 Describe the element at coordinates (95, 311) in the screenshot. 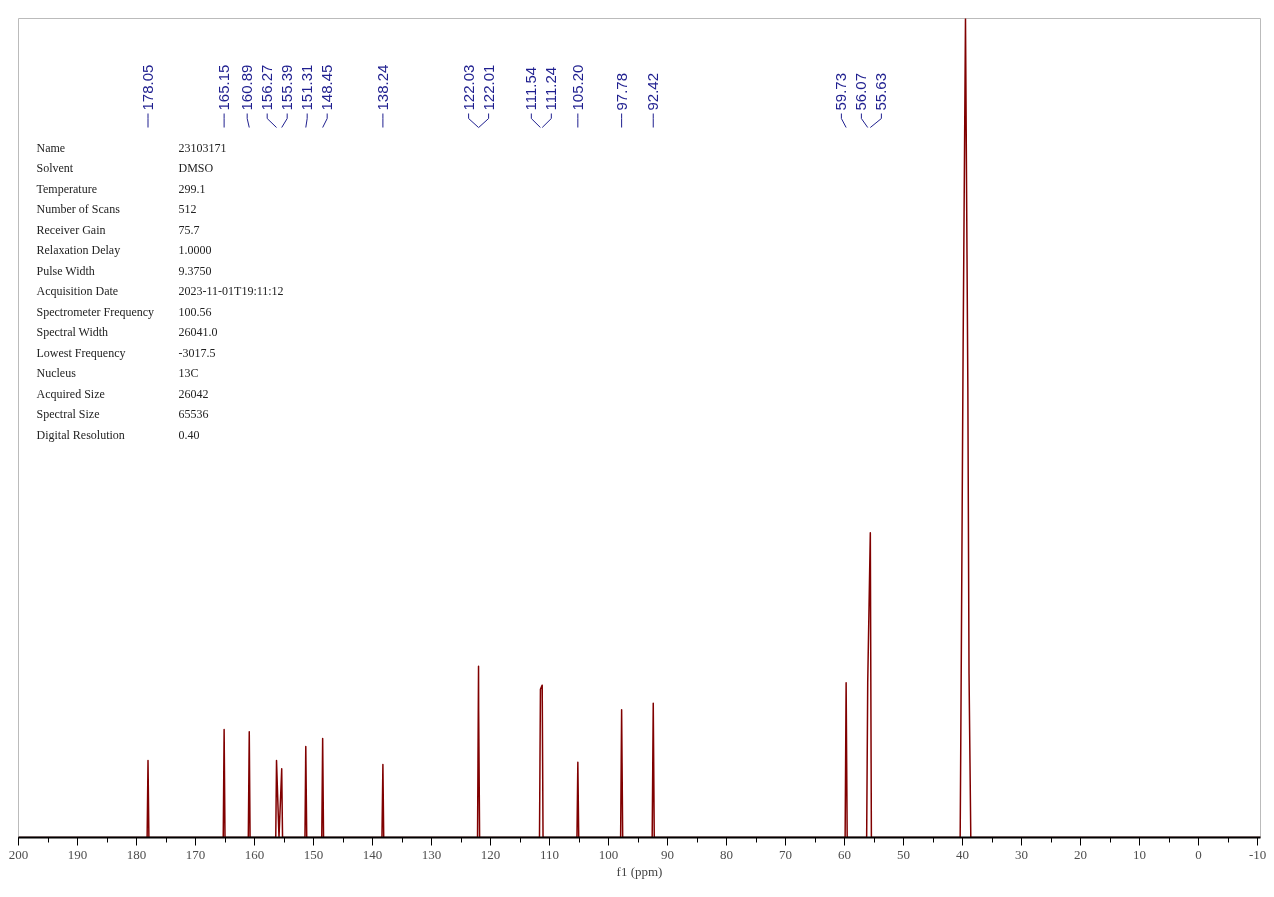

I see `annotation: Spectrometer Frequency` at that location.